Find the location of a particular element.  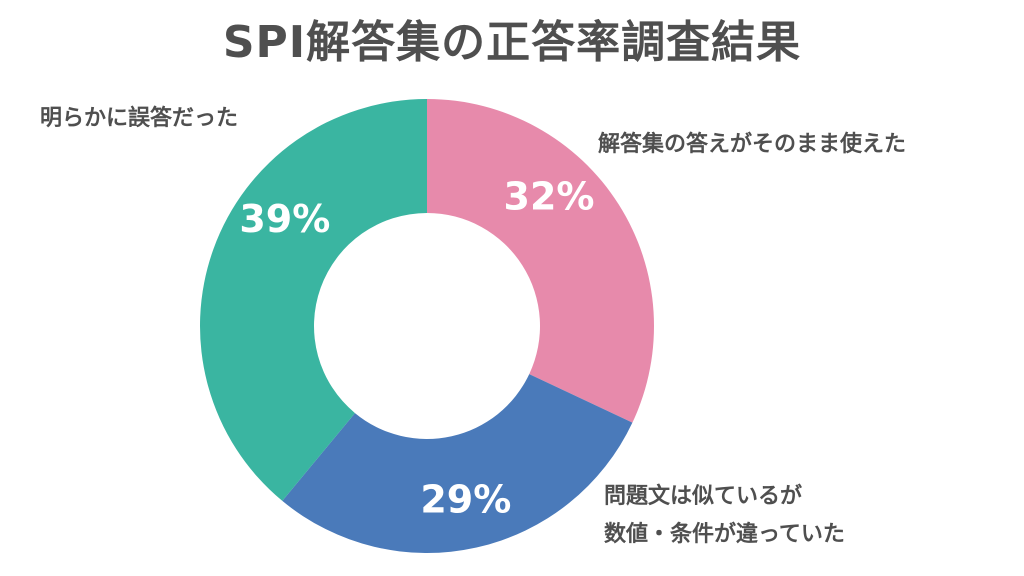

label-slice-similar-line2: 数値・条件が違っていた is located at coordinates (724, 534).